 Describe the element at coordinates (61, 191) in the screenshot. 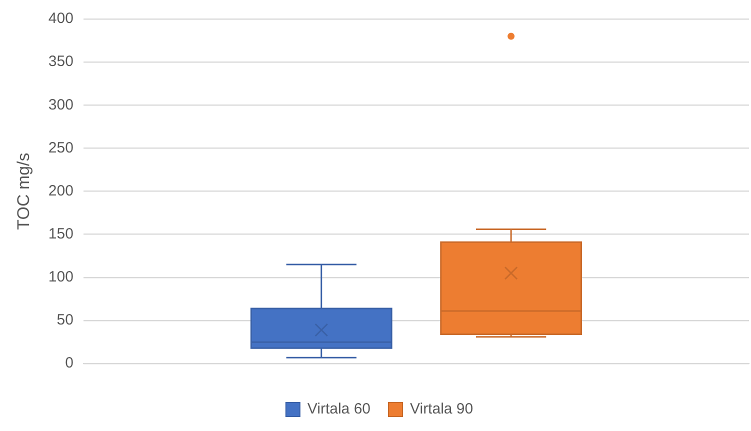

I see `y-tick-label: 200` at that location.